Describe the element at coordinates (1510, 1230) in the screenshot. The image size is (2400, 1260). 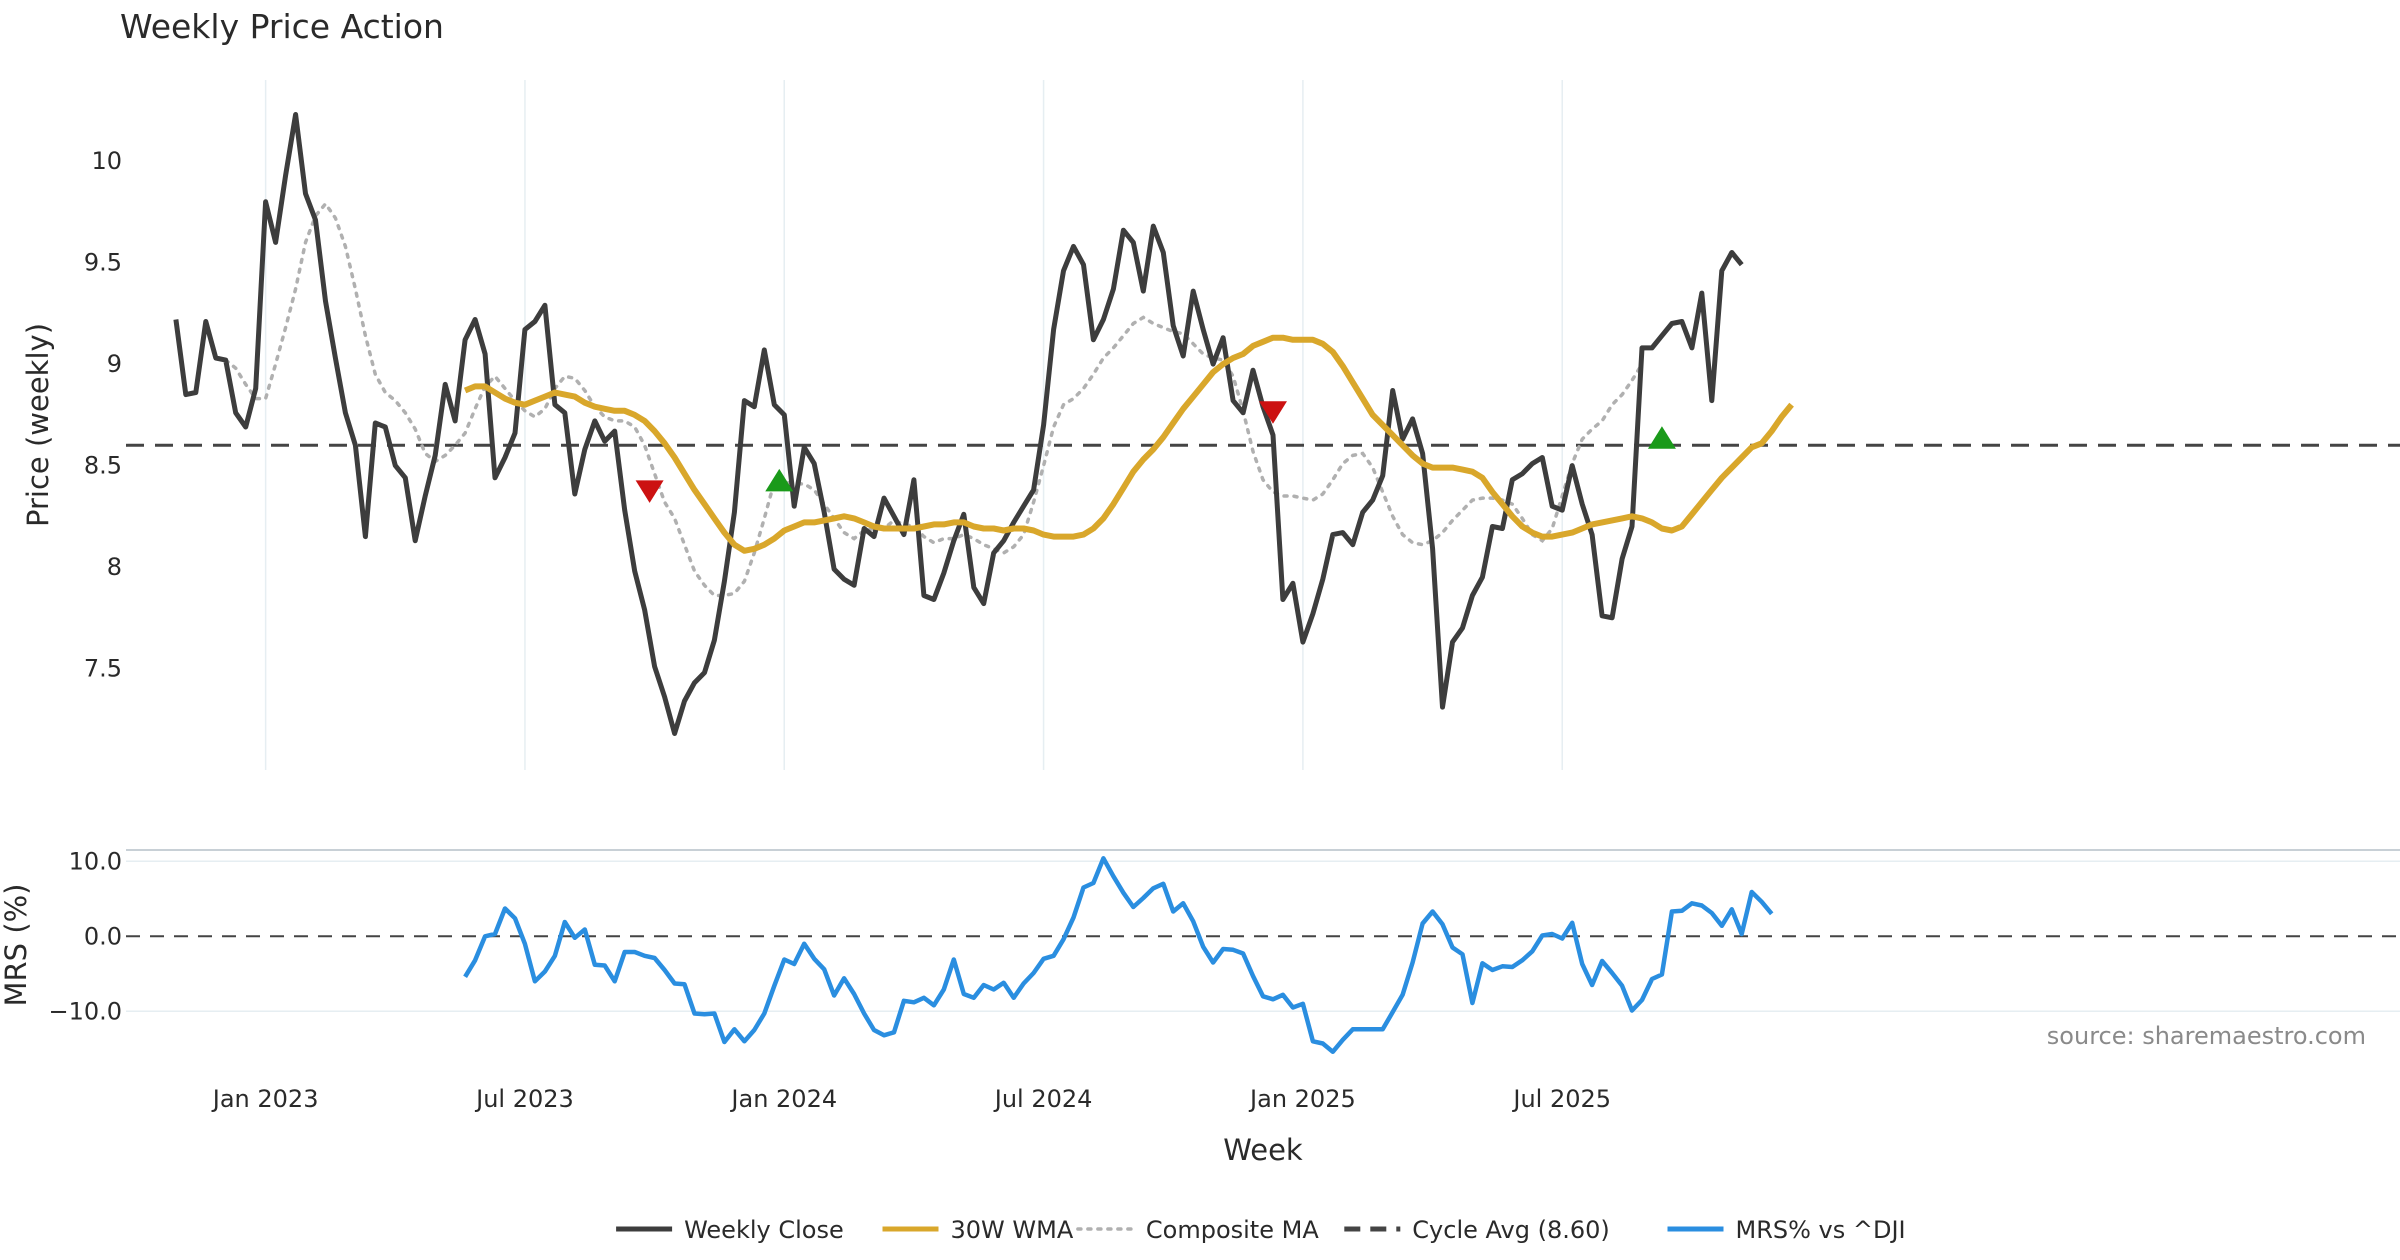
I see `legend-label: Cycle Avg (8.60)` at that location.